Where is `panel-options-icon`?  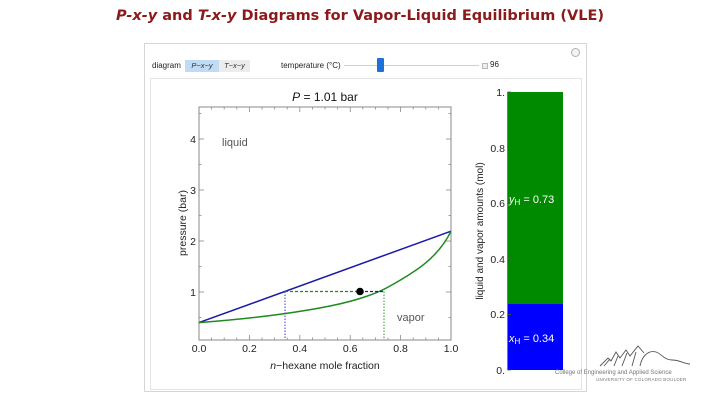
panel-options-icon is located at coordinates (575, 52).